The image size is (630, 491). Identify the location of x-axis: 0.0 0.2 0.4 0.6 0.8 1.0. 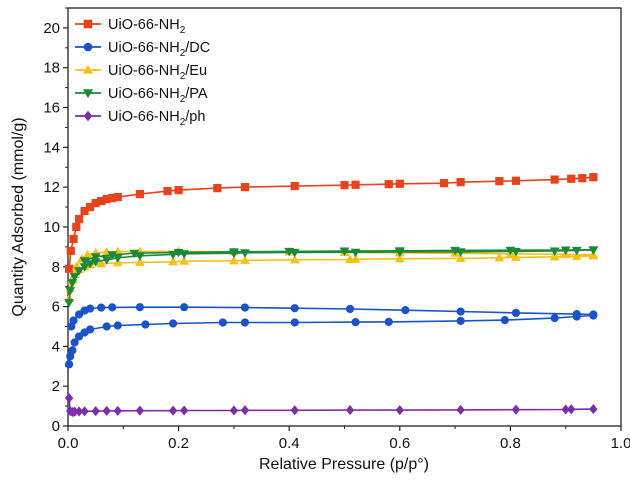
(344, 439).